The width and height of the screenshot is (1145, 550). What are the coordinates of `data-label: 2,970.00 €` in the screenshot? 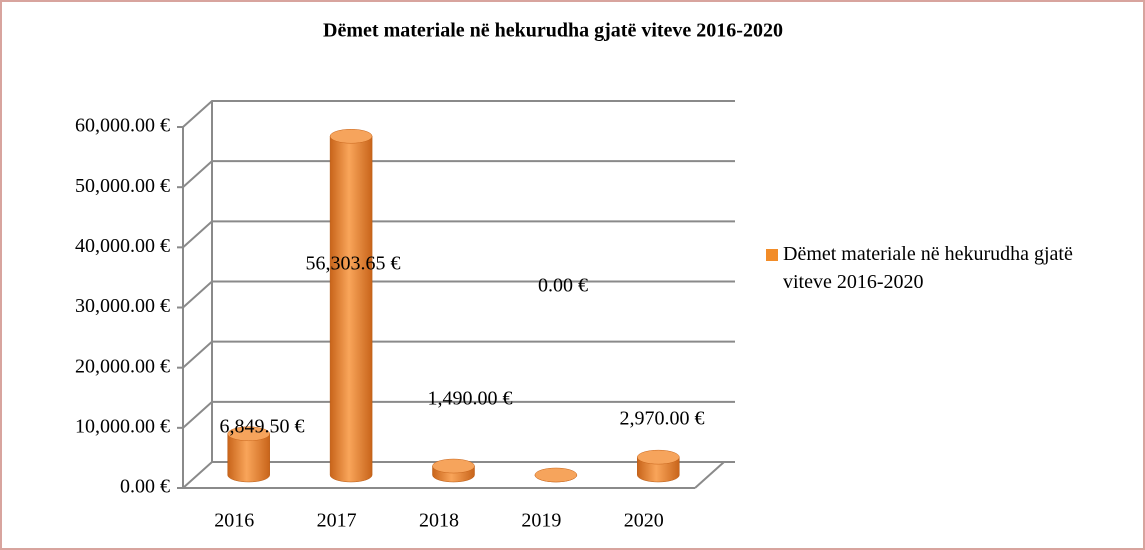 It's located at (662, 419).